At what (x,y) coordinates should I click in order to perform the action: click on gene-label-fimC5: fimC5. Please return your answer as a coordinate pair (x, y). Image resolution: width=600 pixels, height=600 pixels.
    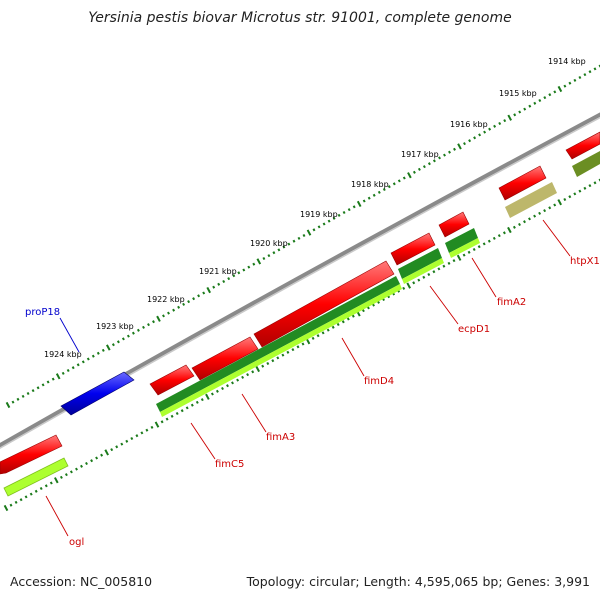
    Looking at the image, I should click on (229, 464).